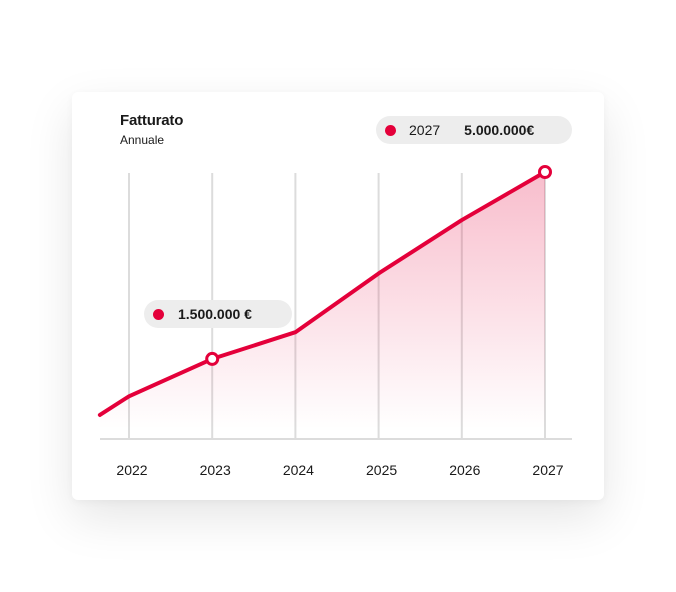  I want to click on x-tick-label-2025: 2025, so click(381, 470).